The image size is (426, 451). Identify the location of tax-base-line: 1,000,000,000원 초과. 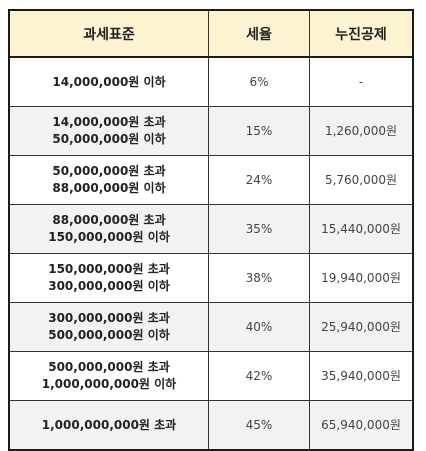
(109, 424).